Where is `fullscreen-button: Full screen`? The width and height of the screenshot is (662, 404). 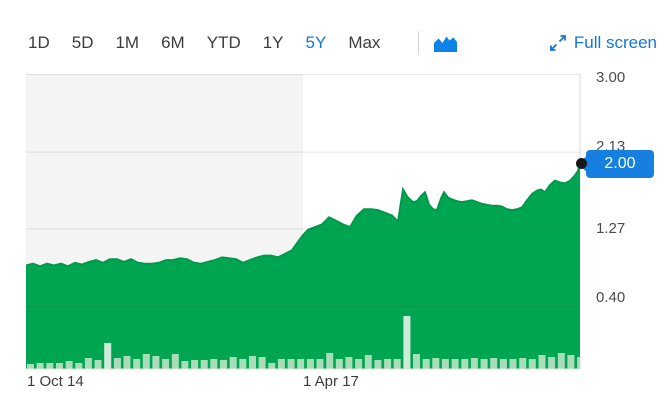
fullscreen-button: Full screen is located at coordinates (603, 43).